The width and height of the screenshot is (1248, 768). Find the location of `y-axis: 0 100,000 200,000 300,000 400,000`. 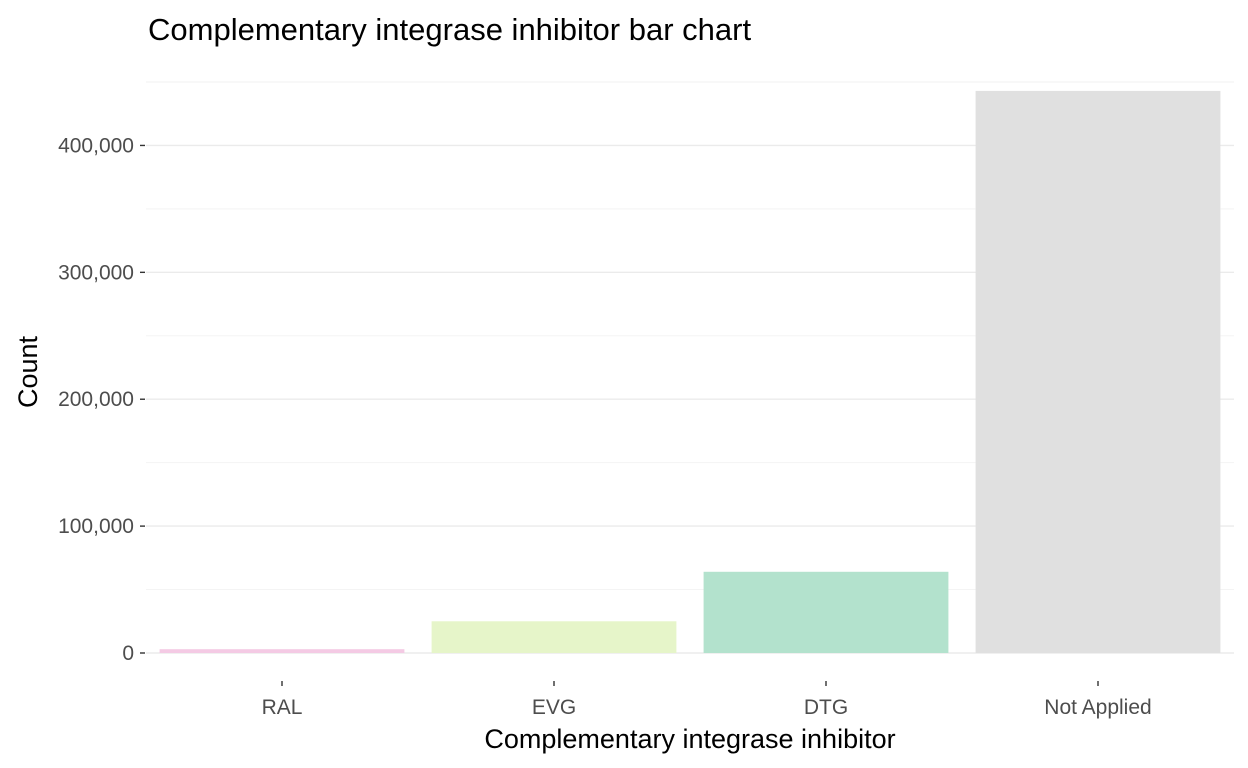

y-axis: 0 100,000 200,000 300,000 400,000 is located at coordinates (101, 399).